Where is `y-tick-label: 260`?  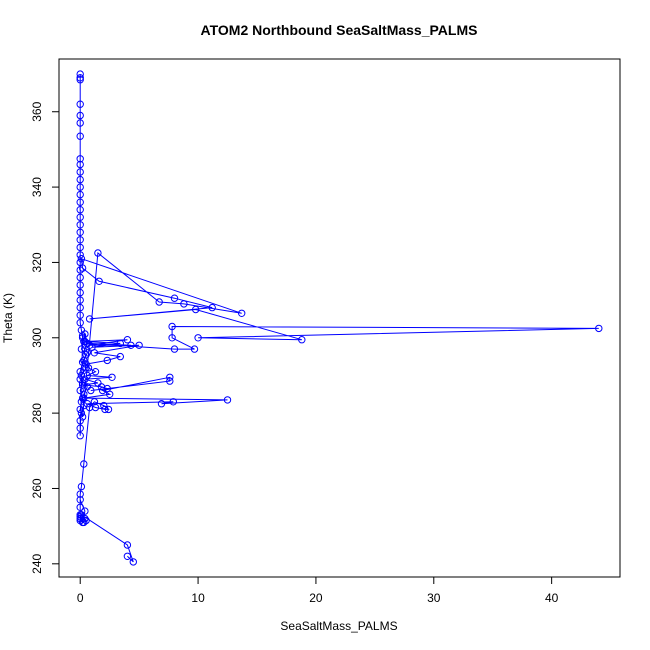
y-tick-label: 260 is located at coordinates (37, 488).